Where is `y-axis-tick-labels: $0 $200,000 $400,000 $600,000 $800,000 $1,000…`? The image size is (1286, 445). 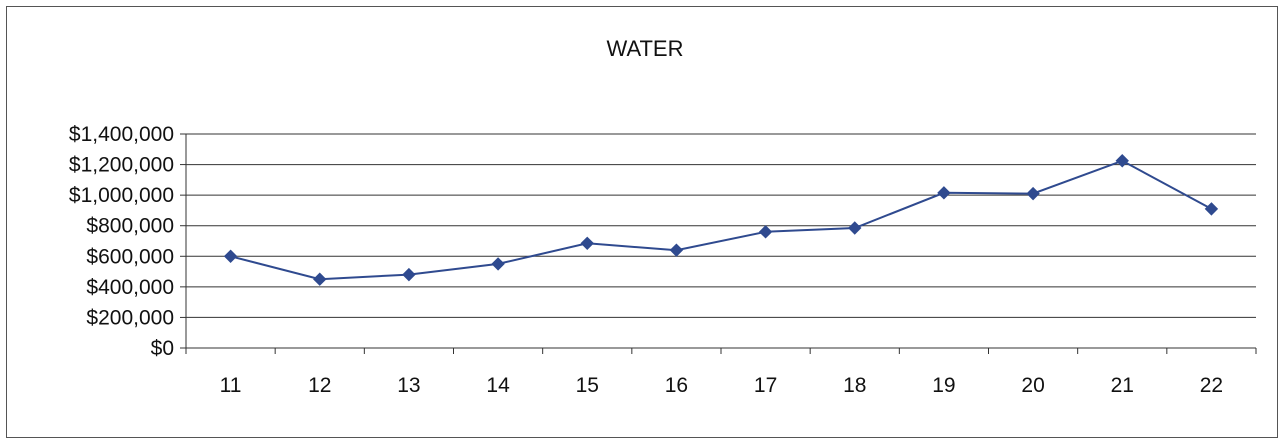
y-axis-tick-labels: $0 $200,000 $400,000 $600,000 $800,000 $1,000… is located at coordinates (121, 241).